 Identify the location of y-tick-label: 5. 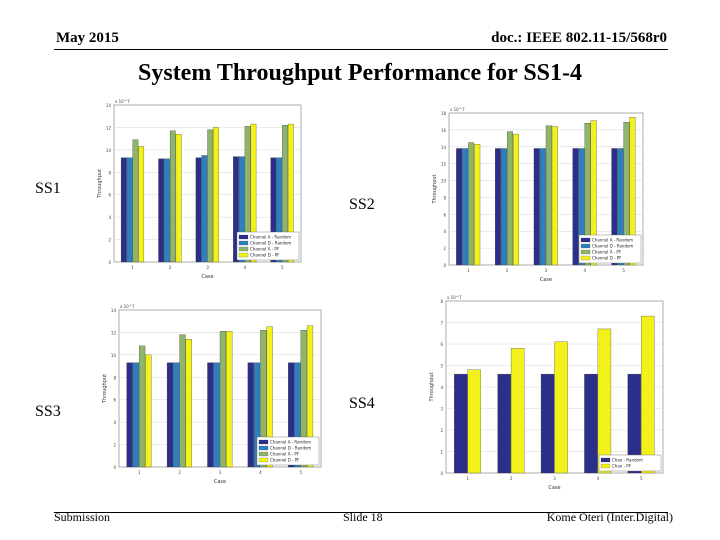
(441, 366).